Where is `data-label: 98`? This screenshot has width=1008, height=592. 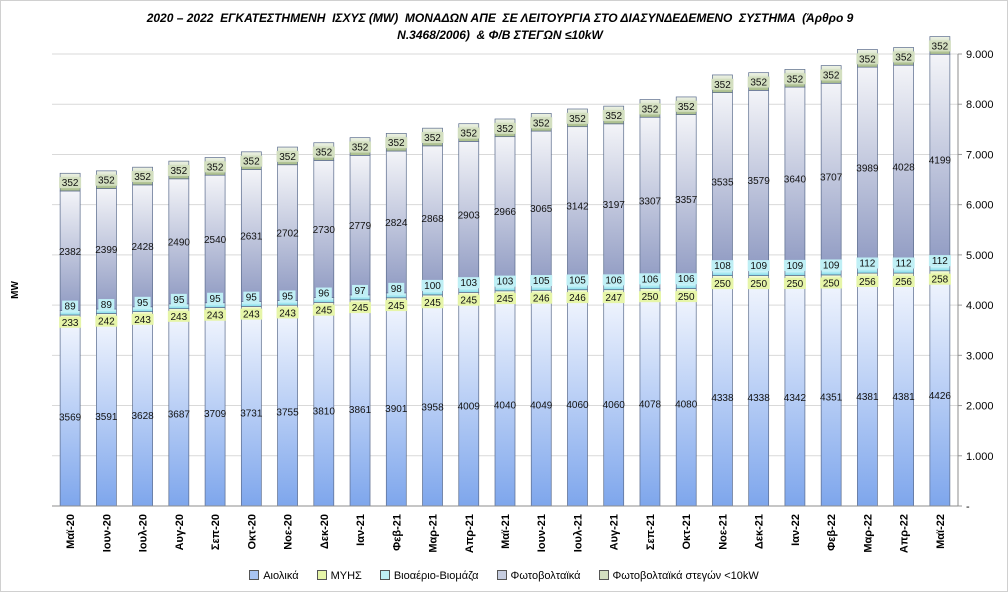
data-label: 98 is located at coordinates (397, 289).